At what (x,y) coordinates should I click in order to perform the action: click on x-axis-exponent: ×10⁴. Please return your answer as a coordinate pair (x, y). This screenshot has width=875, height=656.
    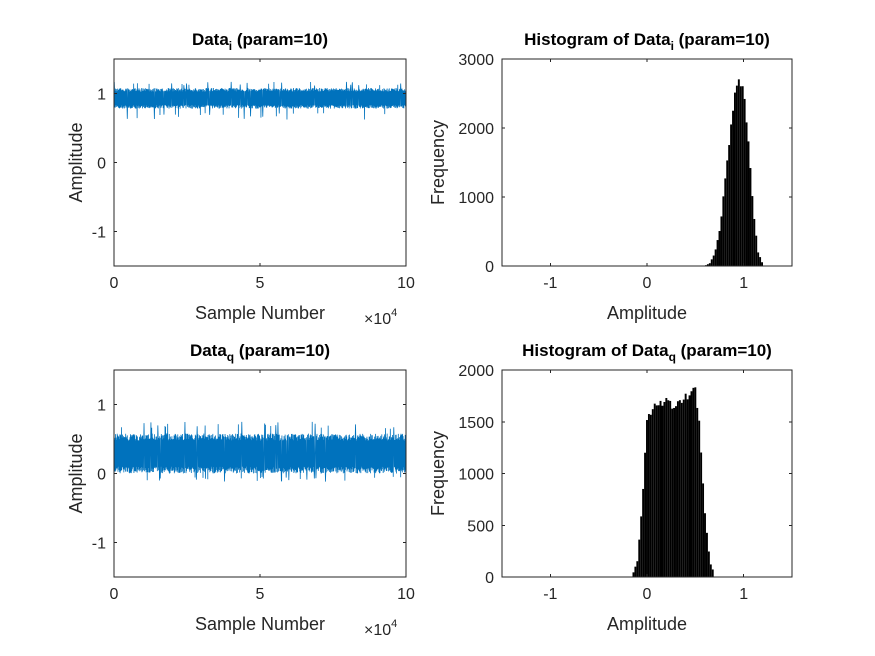
    Looking at the image, I should click on (380, 317).